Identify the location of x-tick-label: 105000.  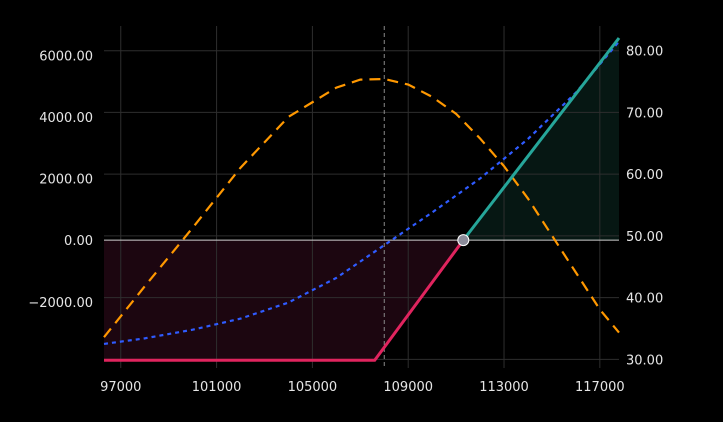
(313, 387).